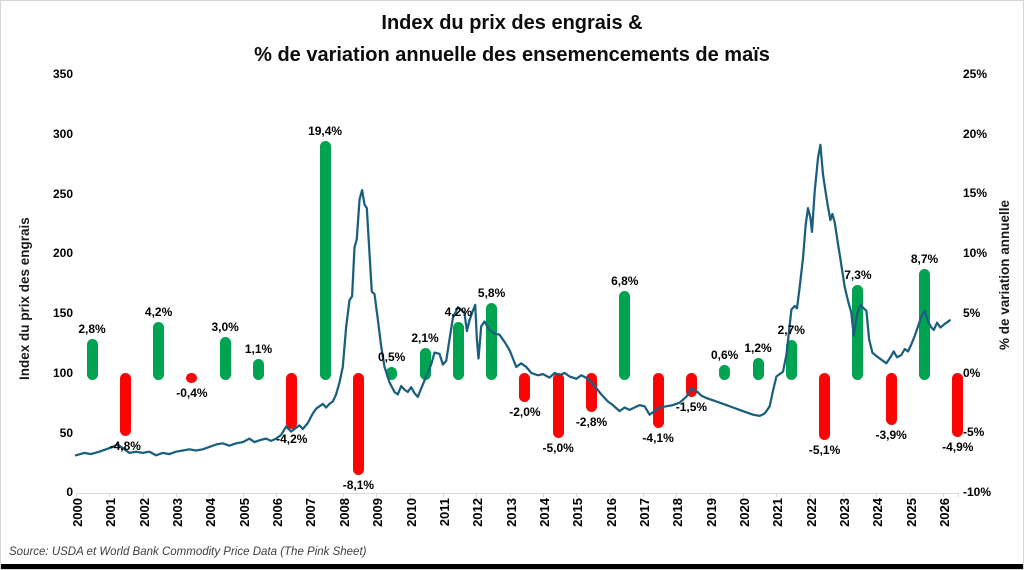  Describe the element at coordinates (825, 406) in the screenshot. I see `bar-2022` at that location.